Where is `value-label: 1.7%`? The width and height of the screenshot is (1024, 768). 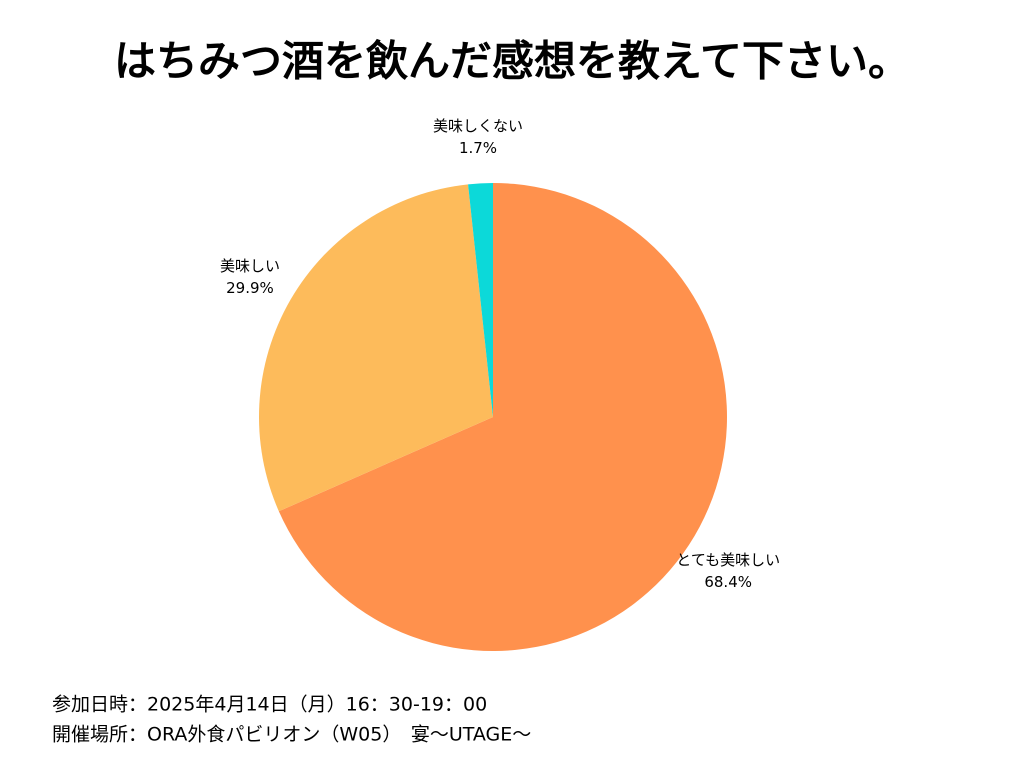 value-label: 1.7% is located at coordinates (478, 148).